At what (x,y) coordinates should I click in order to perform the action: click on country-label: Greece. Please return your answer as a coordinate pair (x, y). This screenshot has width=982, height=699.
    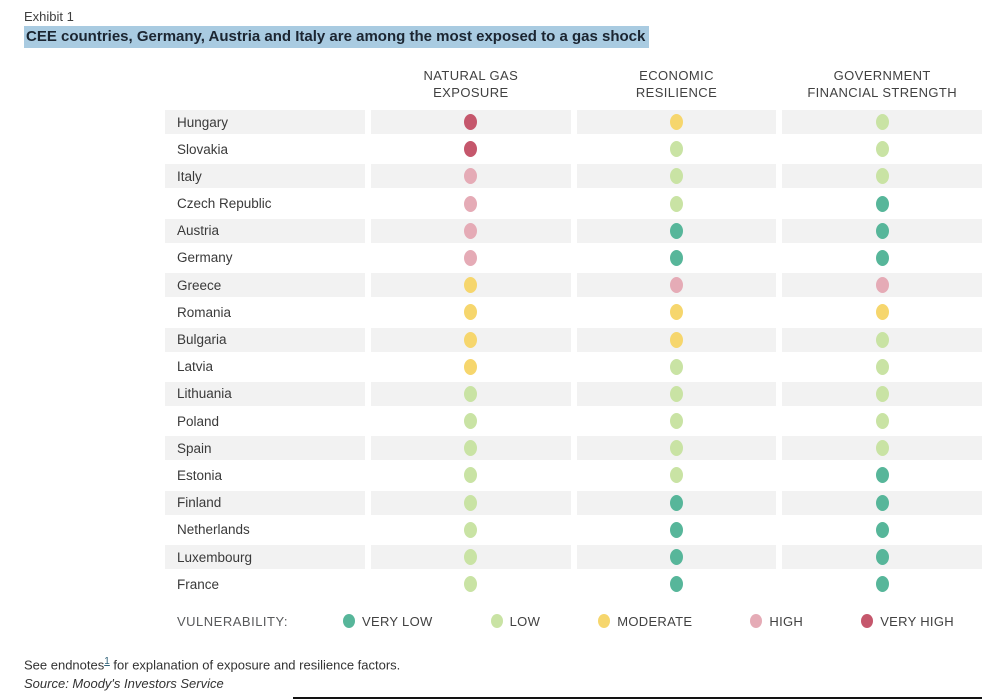
    Looking at the image, I should click on (265, 285).